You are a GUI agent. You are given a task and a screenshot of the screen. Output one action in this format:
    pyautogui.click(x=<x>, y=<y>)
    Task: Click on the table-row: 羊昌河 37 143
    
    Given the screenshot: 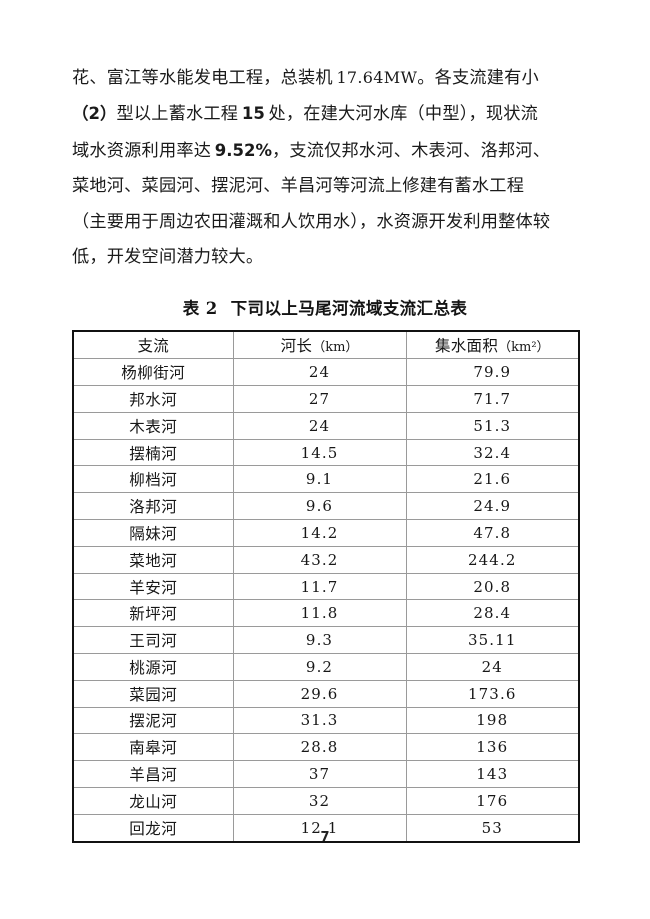 What is the action you would take?
    pyautogui.click(x=326, y=774)
    